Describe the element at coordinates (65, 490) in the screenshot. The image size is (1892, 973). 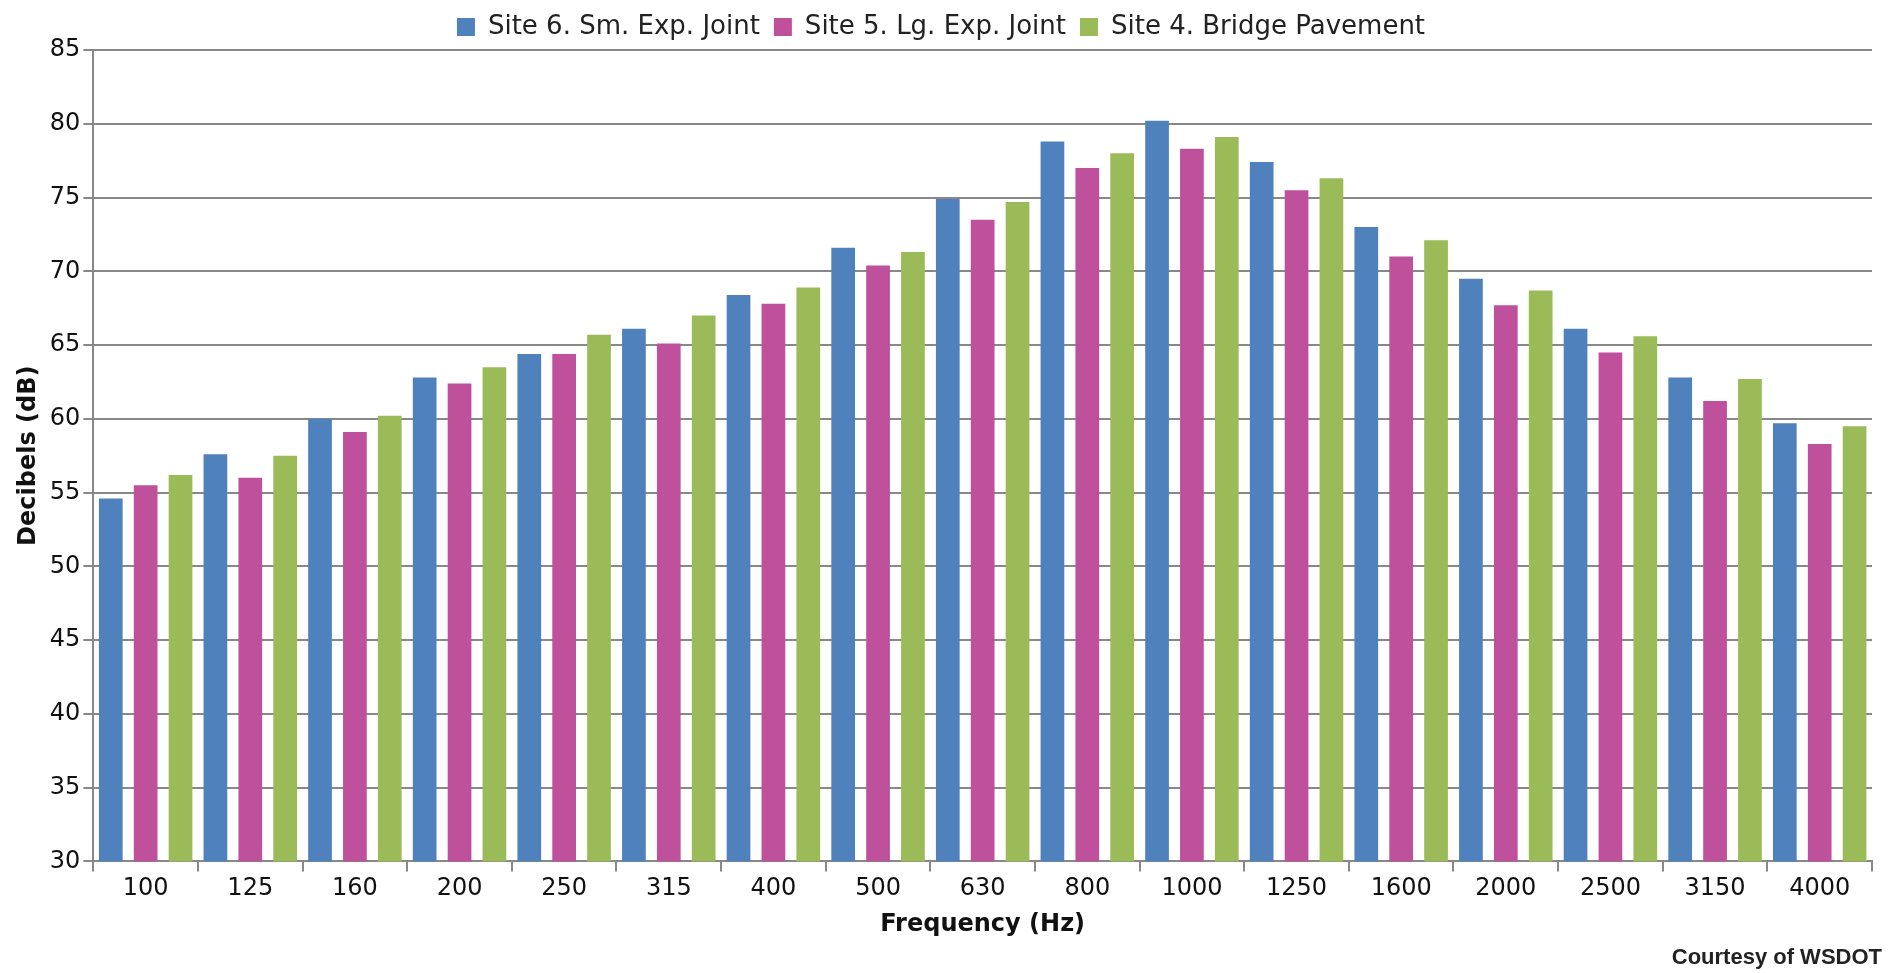
I see `y-tick-label: 55` at that location.